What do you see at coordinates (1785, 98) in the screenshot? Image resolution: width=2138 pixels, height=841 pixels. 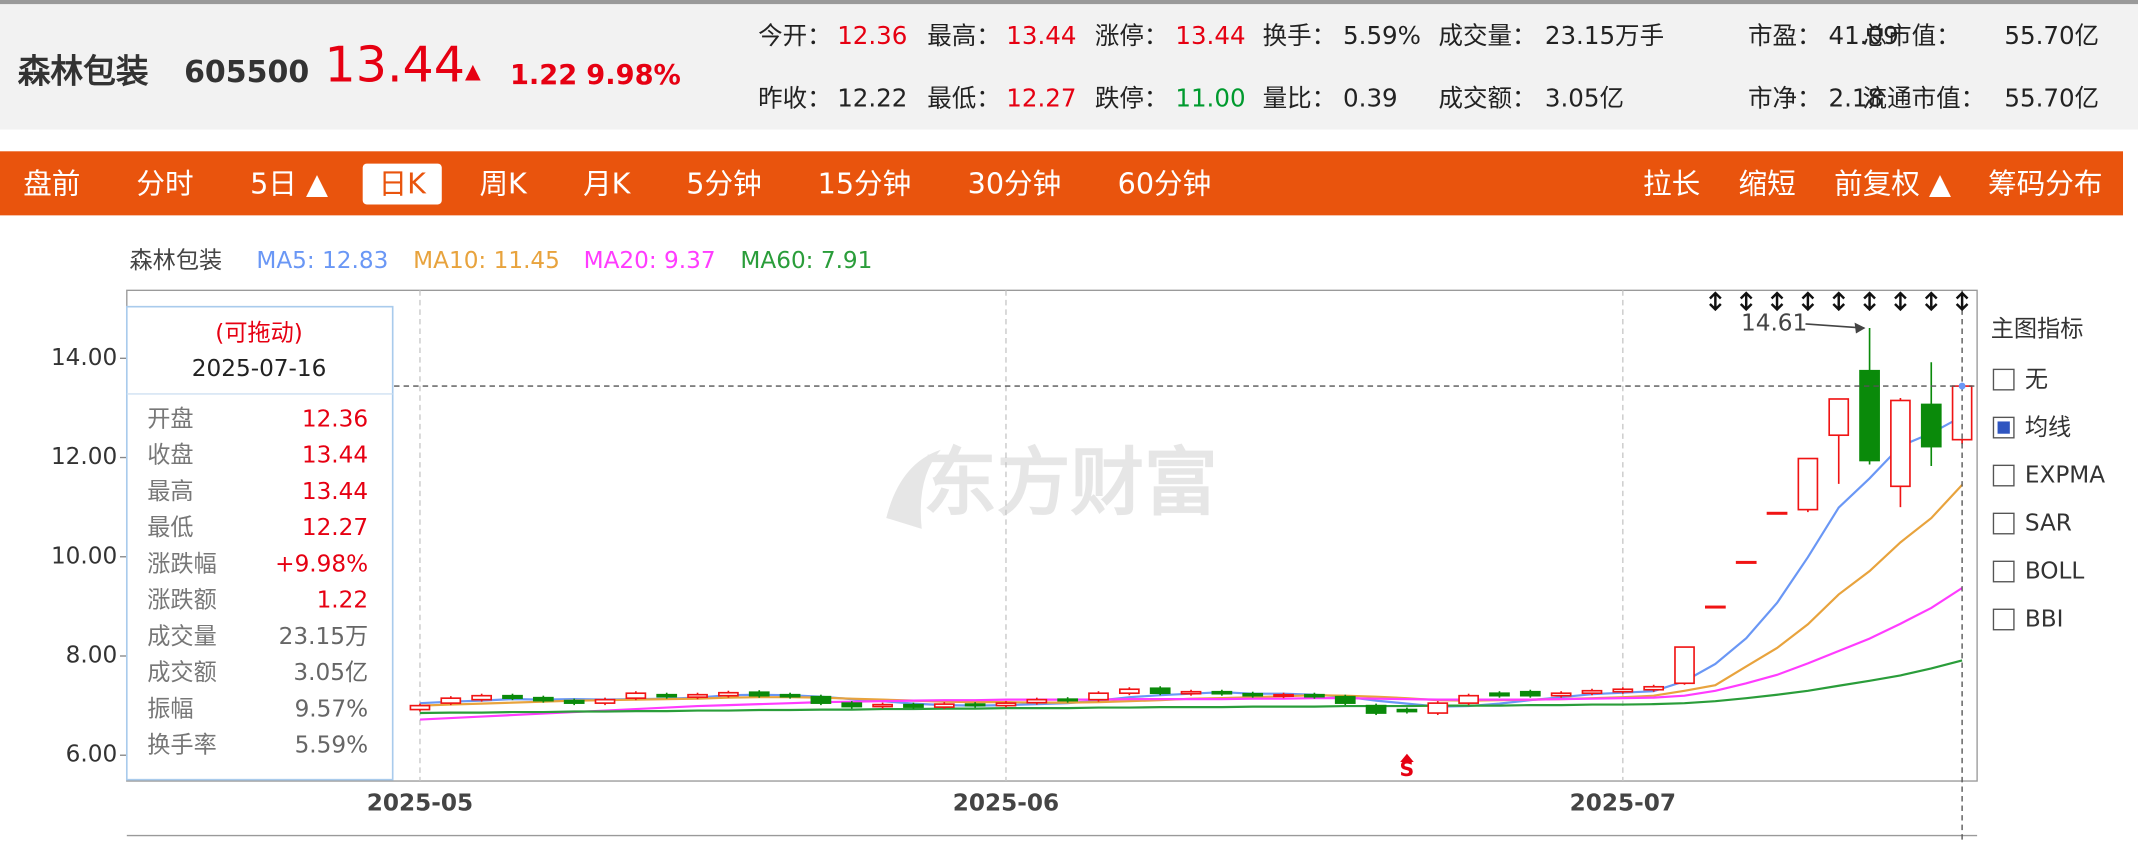 I see `stat-label: 市净：` at bounding box center [1785, 98].